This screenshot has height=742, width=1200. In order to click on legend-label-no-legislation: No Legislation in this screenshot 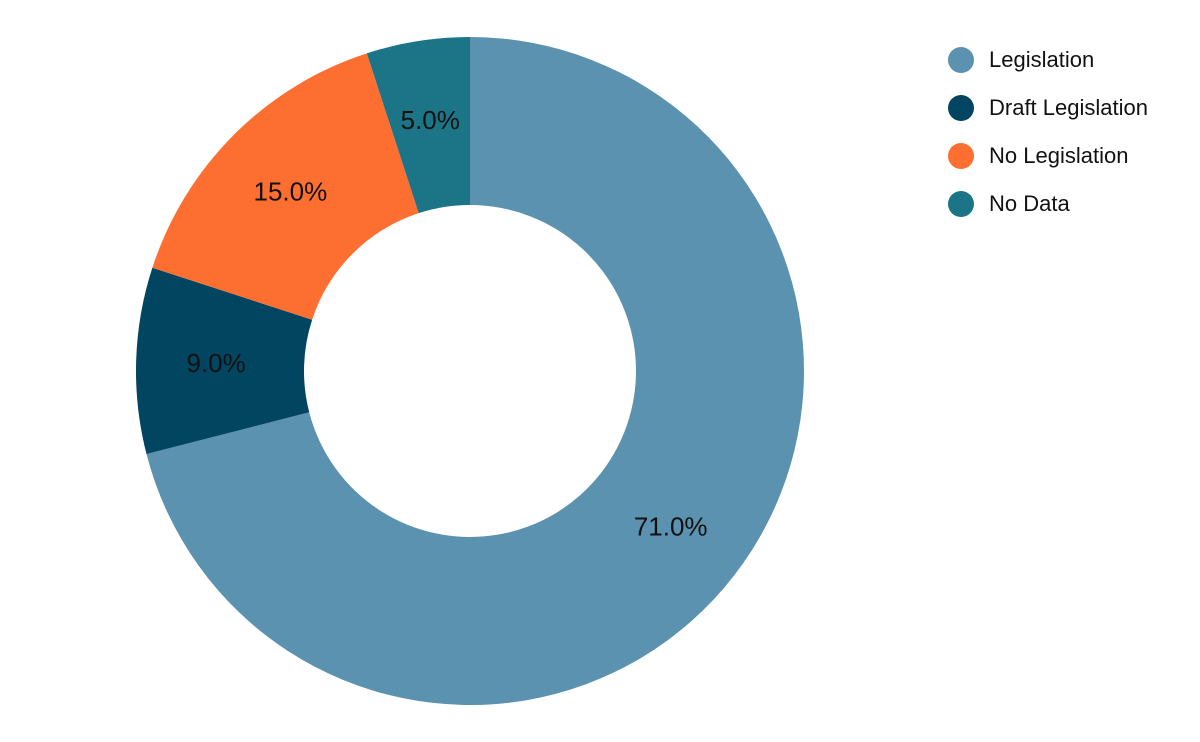, I will do `click(1059, 155)`.